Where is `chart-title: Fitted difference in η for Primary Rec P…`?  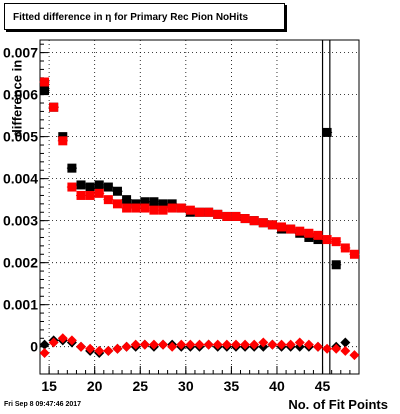 chart-title: Fitted difference in η for Primary Rec P… is located at coordinates (144, 16).